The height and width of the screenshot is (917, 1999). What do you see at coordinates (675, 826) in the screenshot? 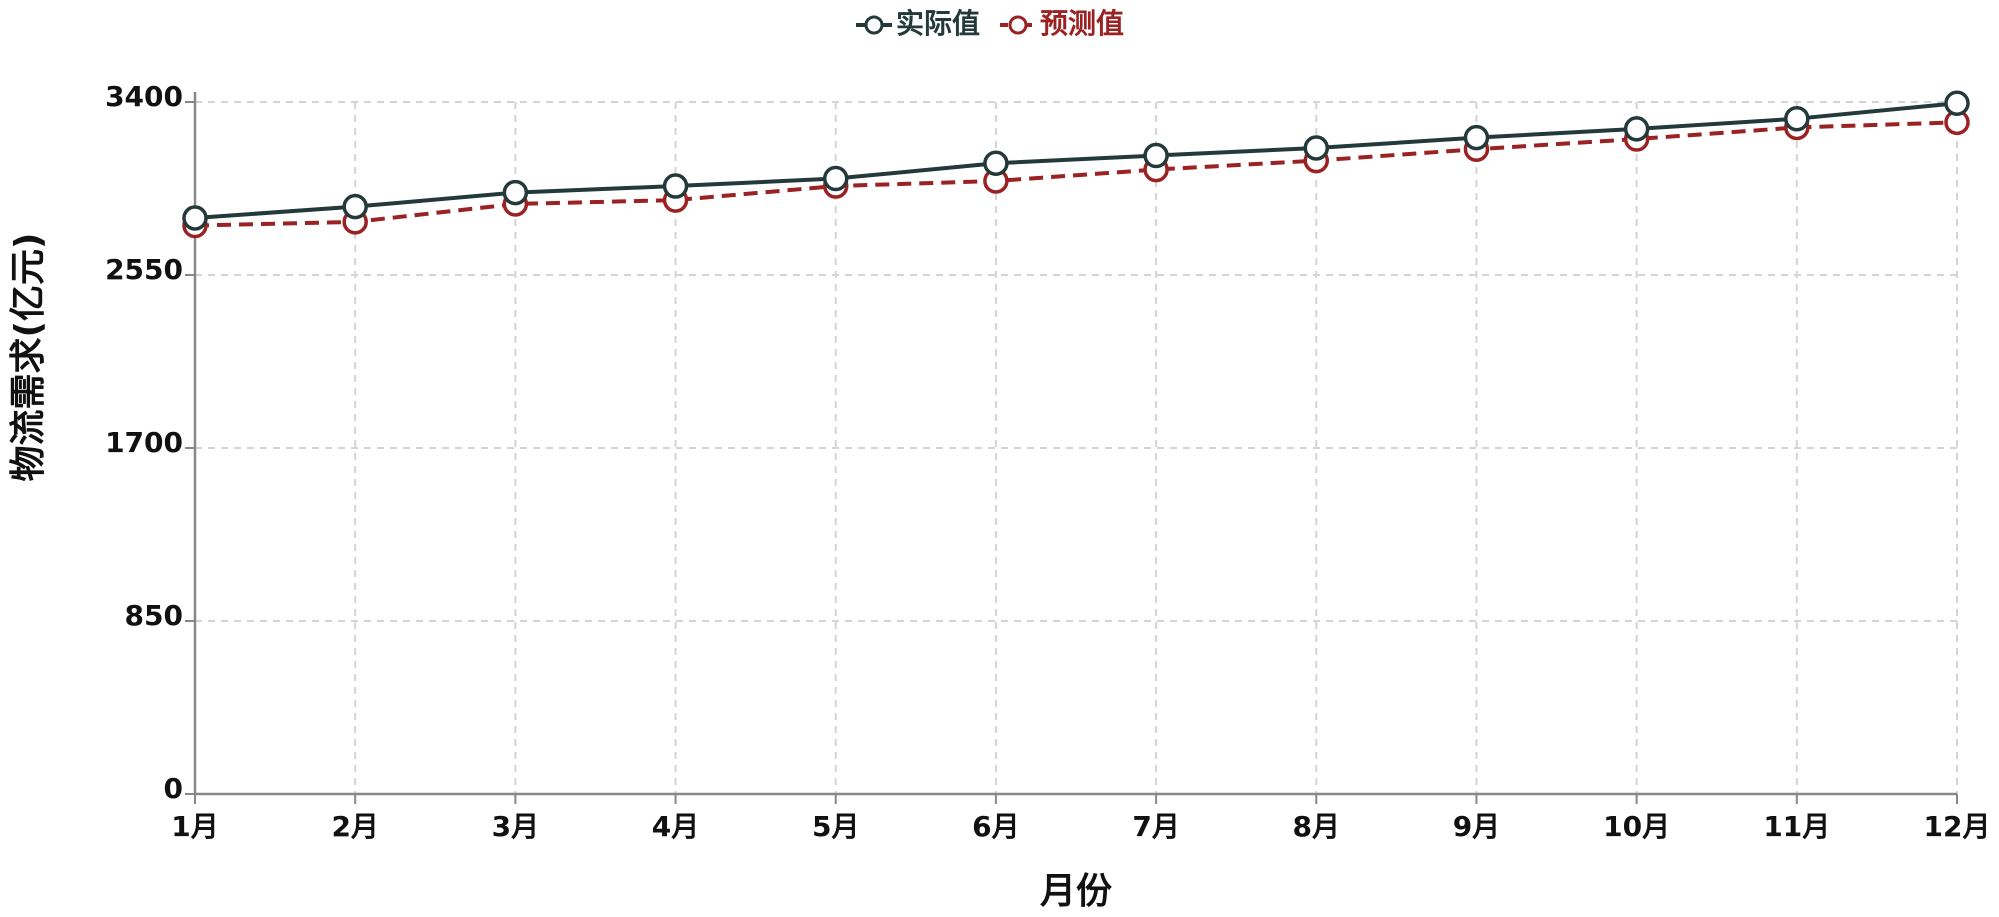
I see `x-tick-label: 4月` at bounding box center [675, 826].